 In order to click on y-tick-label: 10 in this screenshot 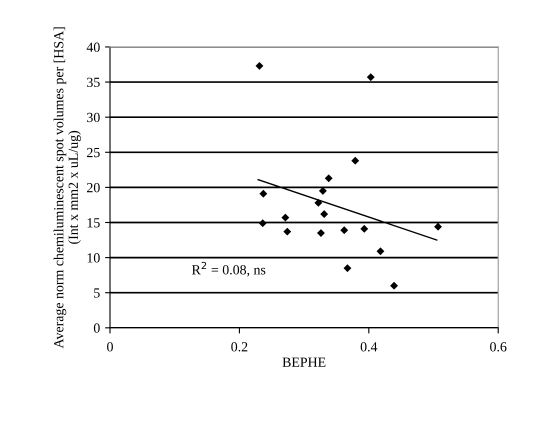, I will do `click(94, 258)`.